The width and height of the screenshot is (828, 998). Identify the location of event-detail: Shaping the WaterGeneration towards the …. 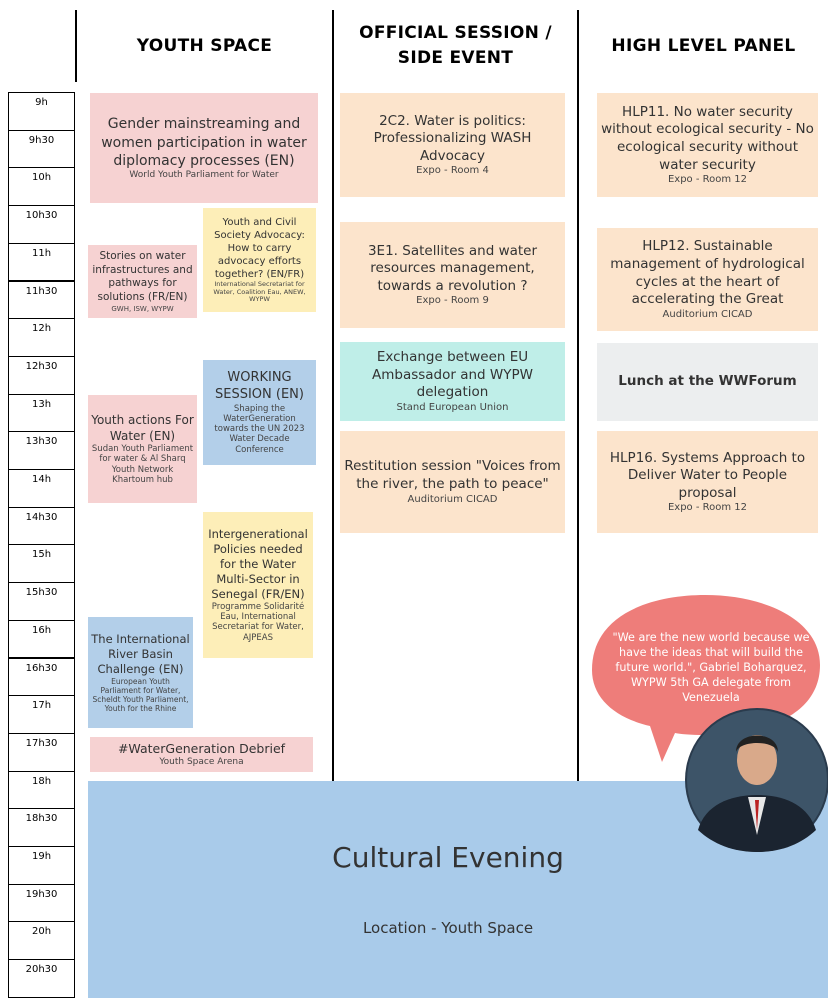
(259, 429).